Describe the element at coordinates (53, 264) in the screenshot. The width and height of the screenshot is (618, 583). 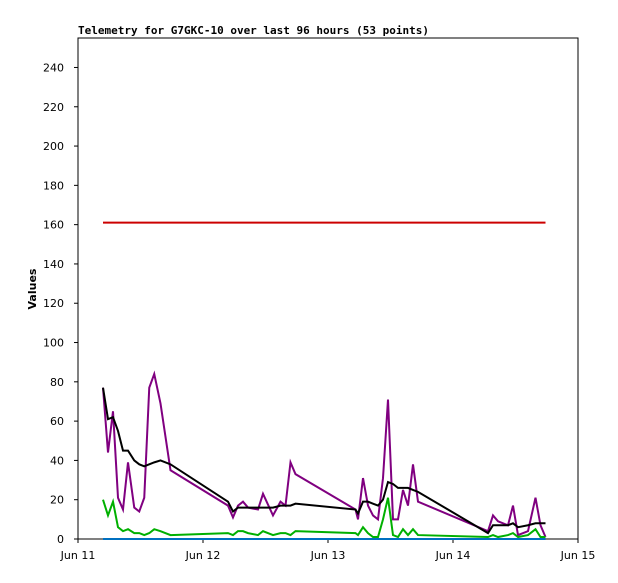
I see `y-tick-label: 140` at that location.